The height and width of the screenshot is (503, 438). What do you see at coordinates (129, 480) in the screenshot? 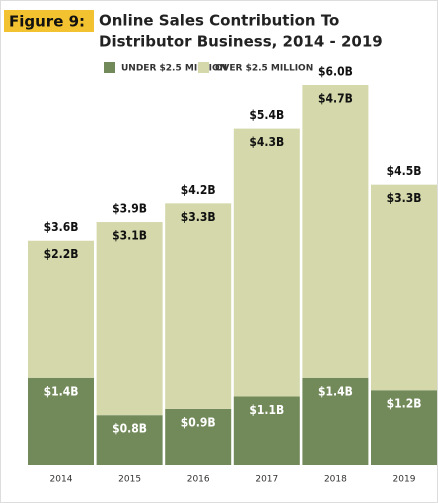
I see `x-tick-label: 2015` at bounding box center [129, 480].